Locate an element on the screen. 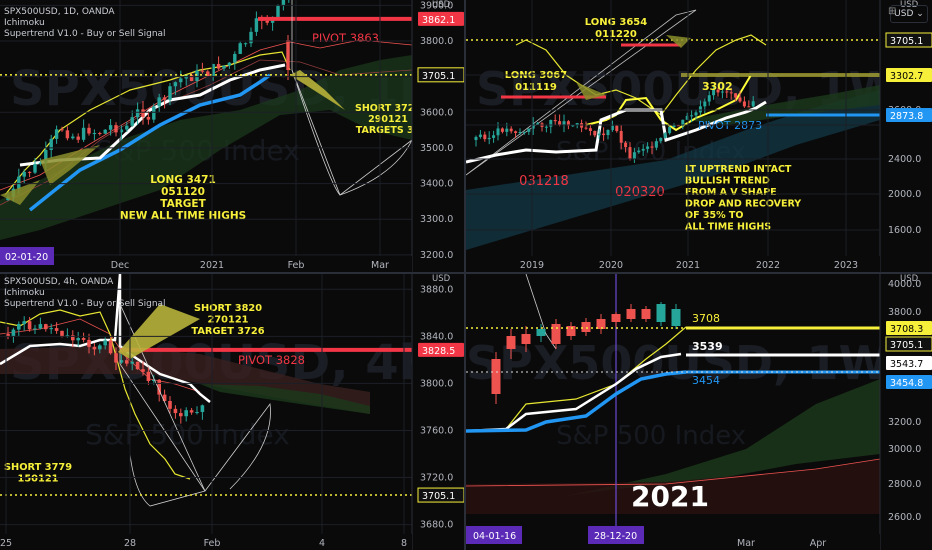 This screenshot has width=932, height=550. level-3708-label: 3708 is located at coordinates (706, 318).